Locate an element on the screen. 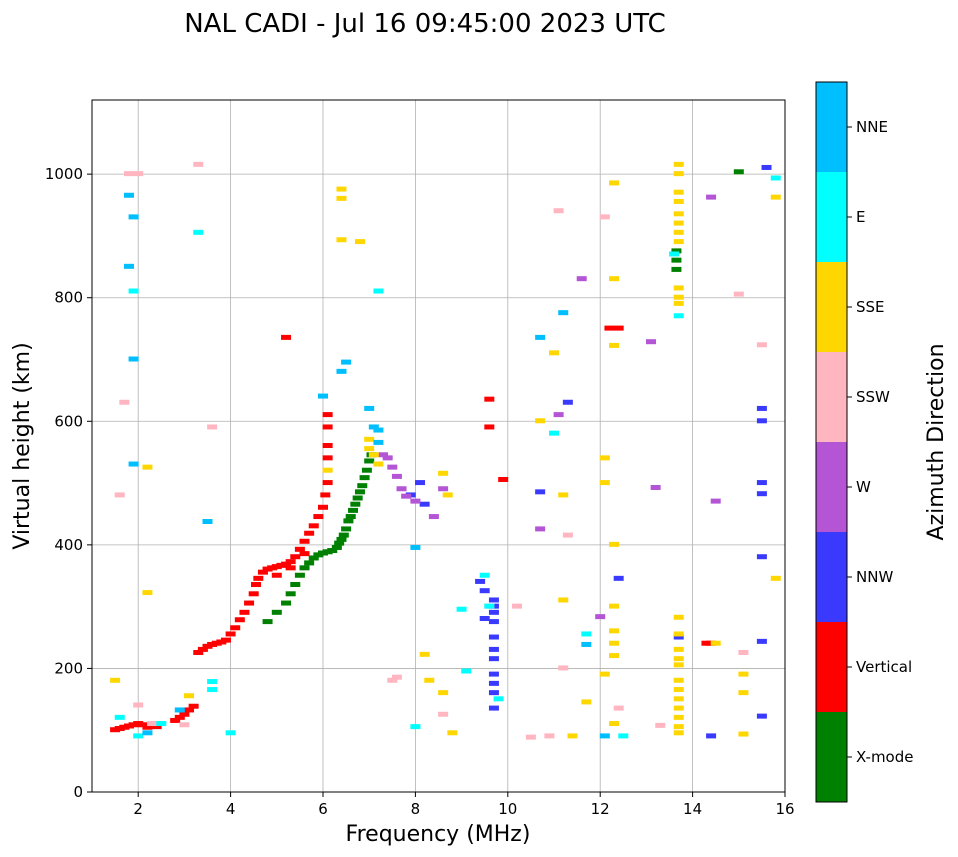 This screenshot has width=958, height=857. x-tick-label: 4 is located at coordinates (231, 809).